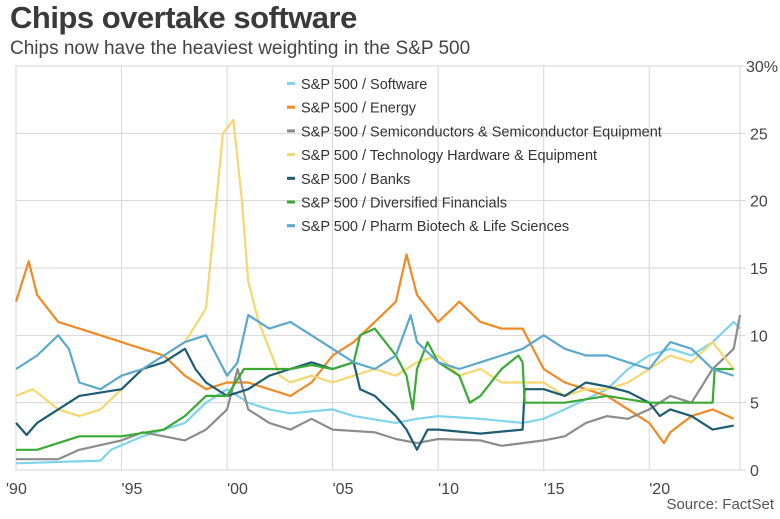 The height and width of the screenshot is (519, 780). What do you see at coordinates (759, 269) in the screenshot?
I see `y-tick-label: 15` at bounding box center [759, 269].